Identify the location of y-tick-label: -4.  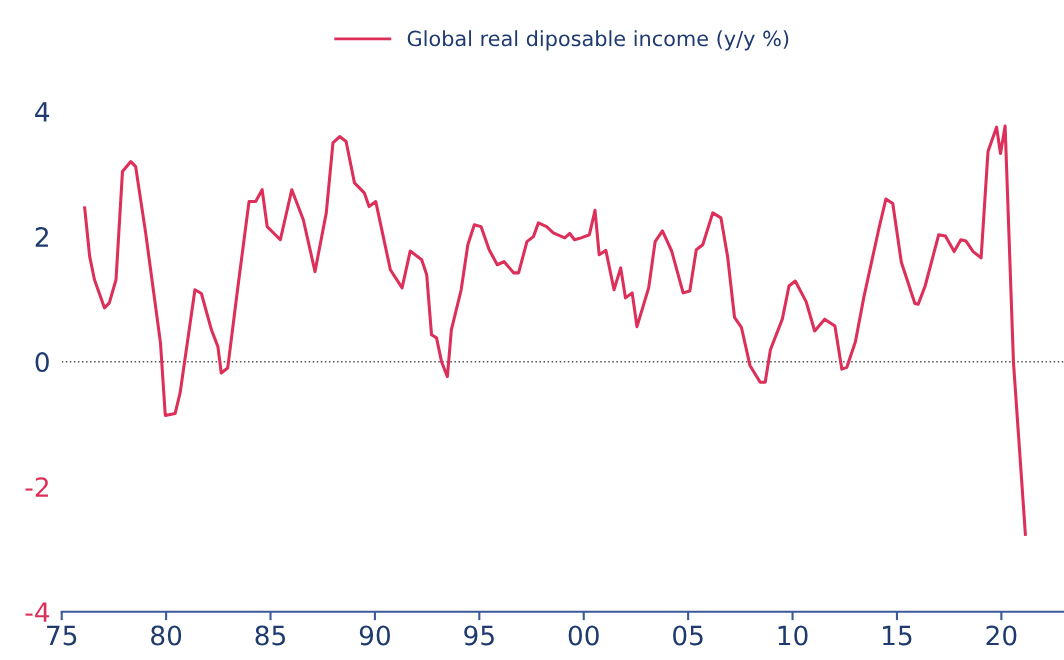
(37, 612).